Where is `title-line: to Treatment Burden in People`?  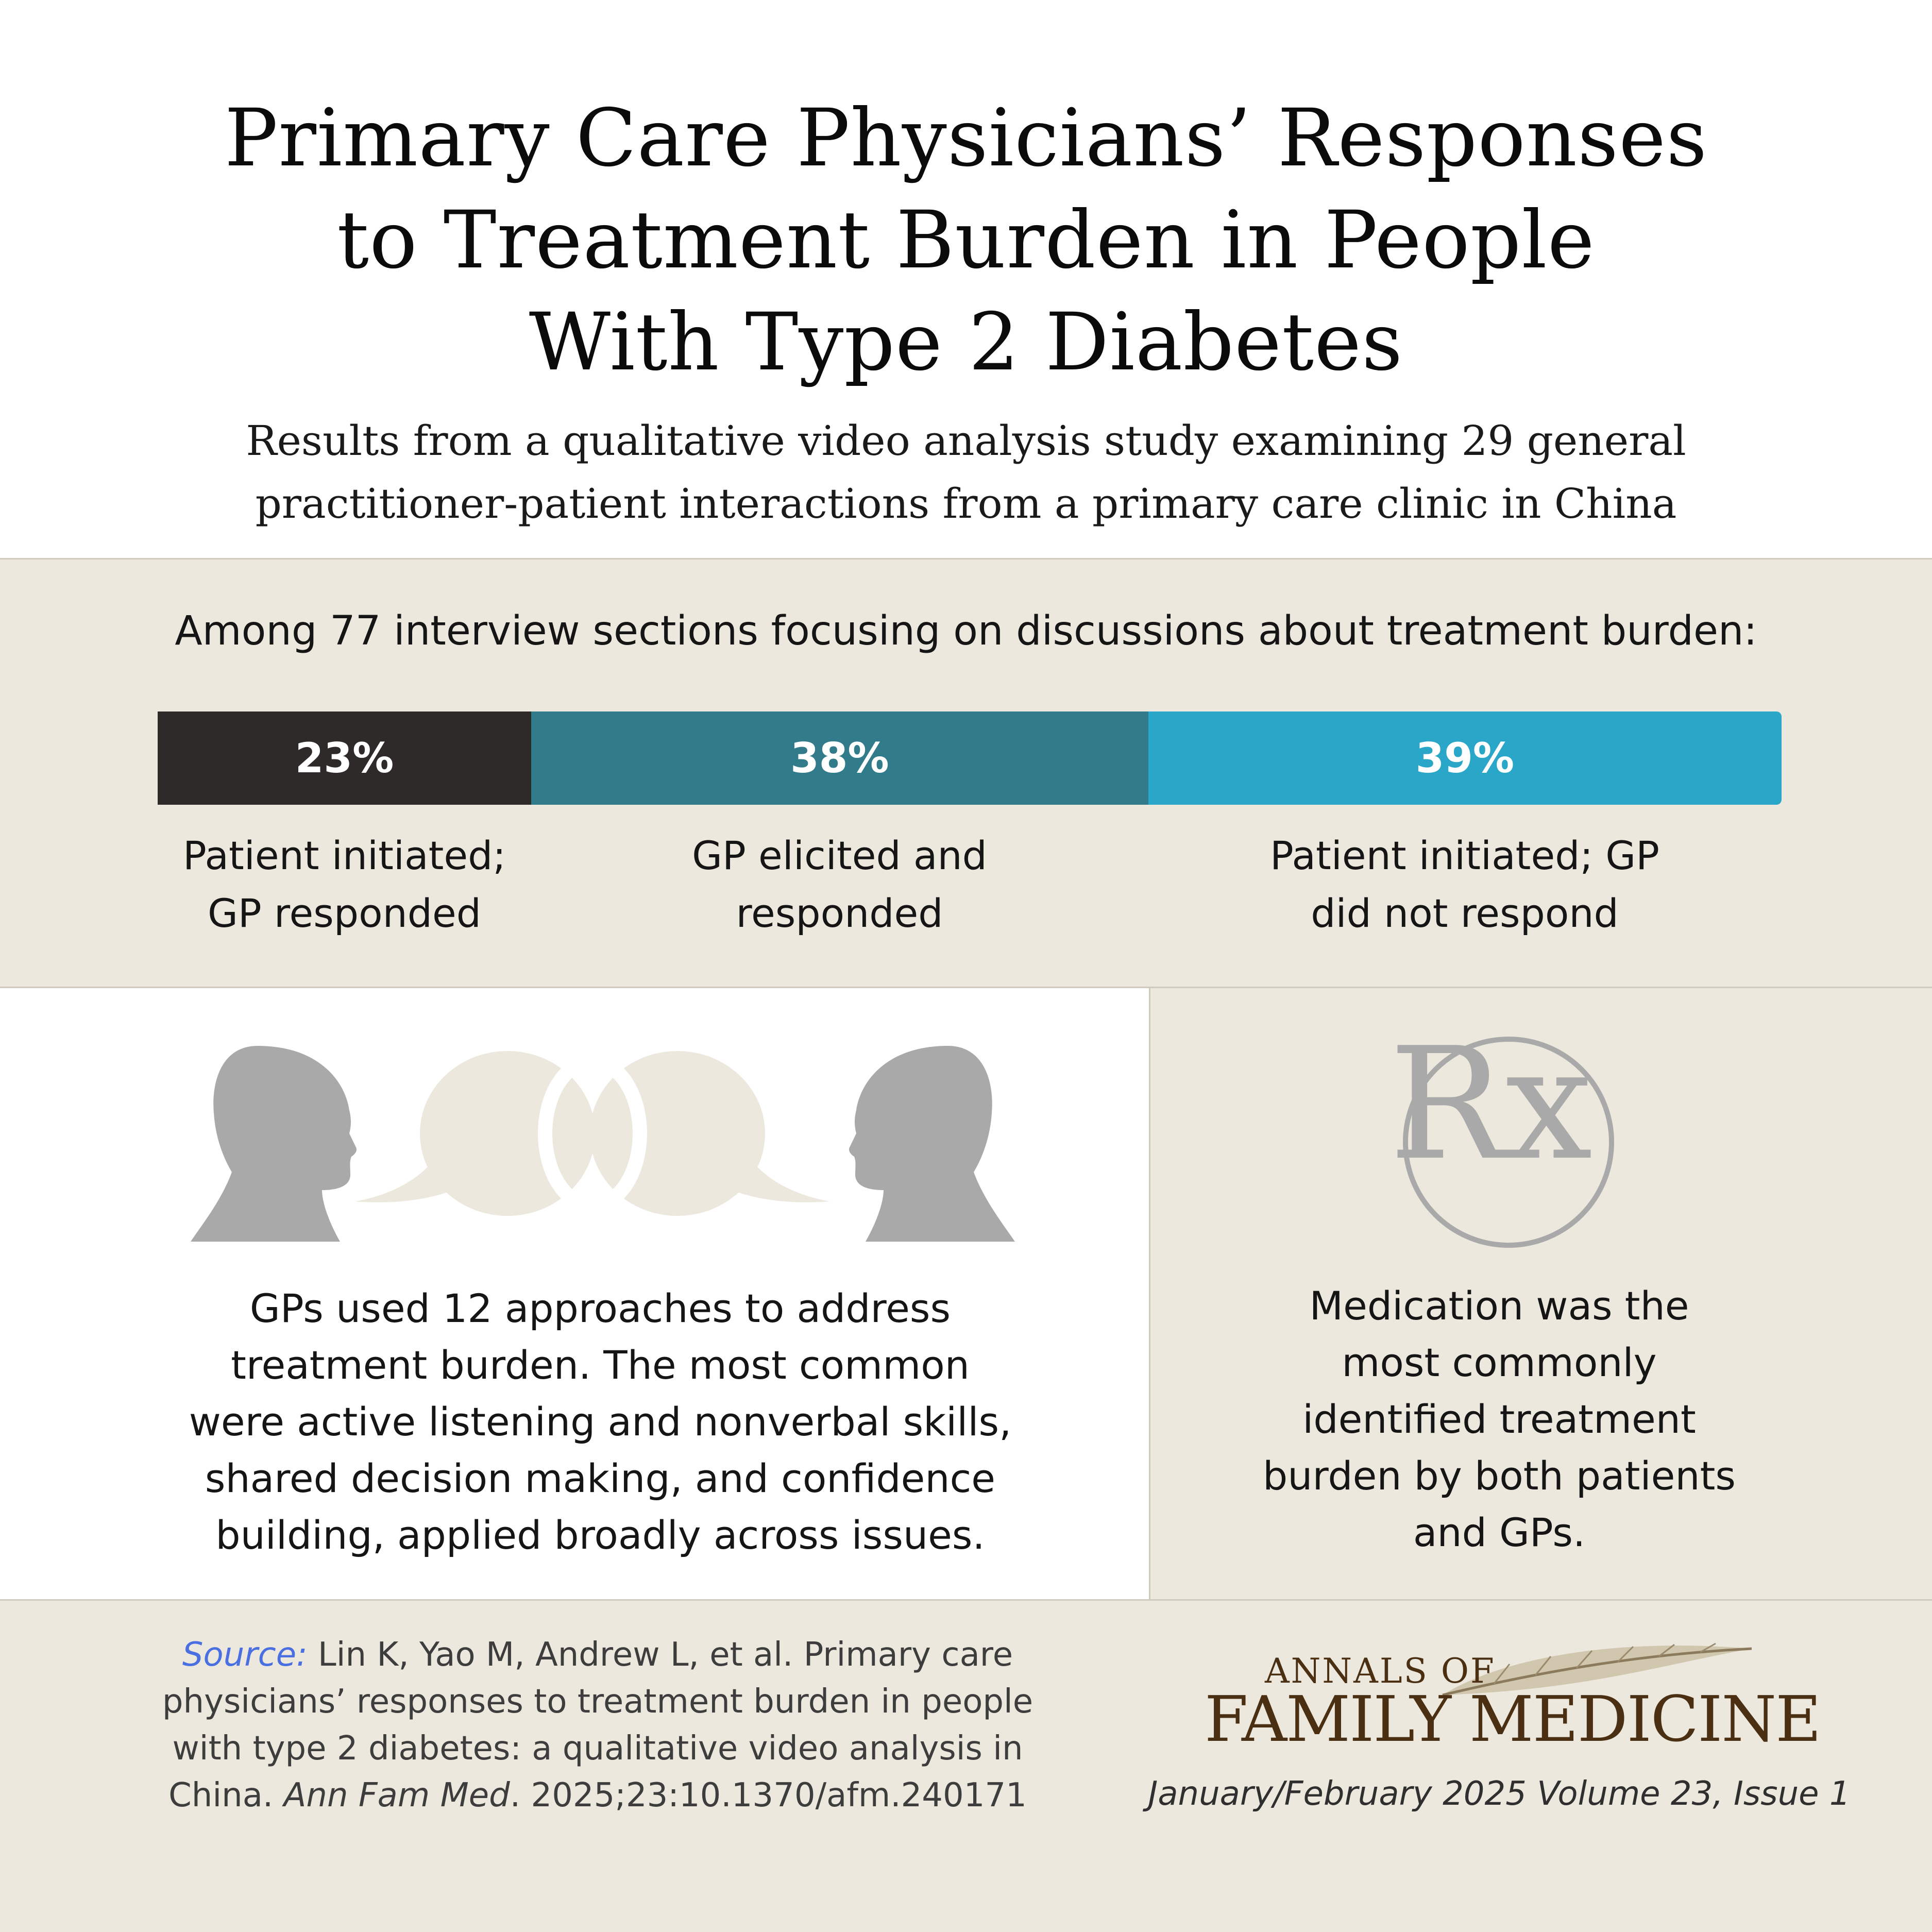 title-line: to Treatment Burden in People is located at coordinates (966, 240).